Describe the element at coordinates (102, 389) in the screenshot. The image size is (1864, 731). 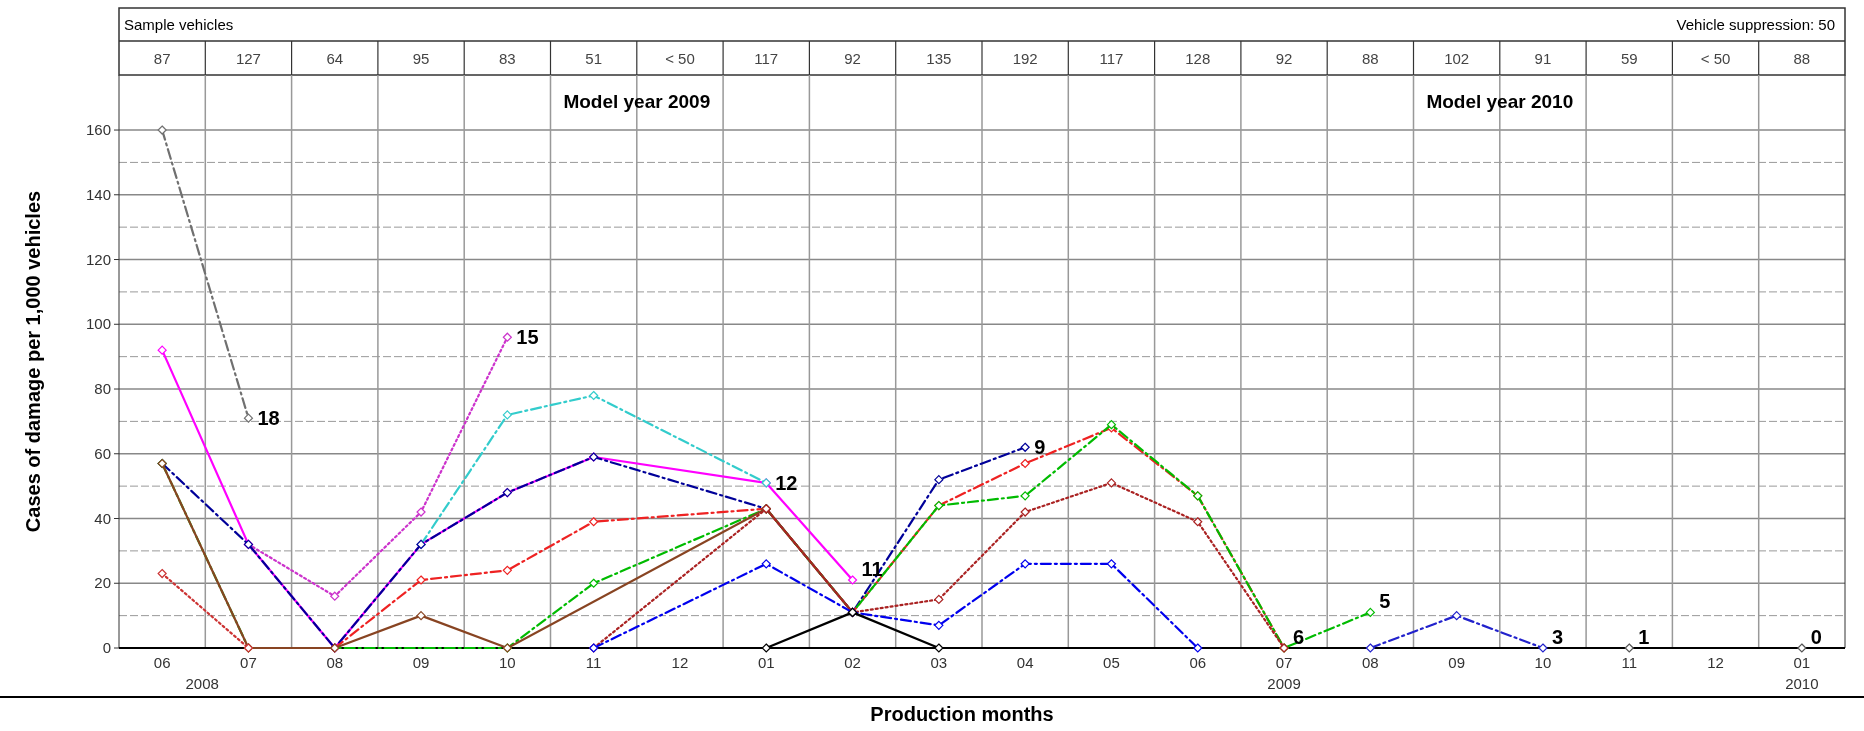
I see `y-tick-label: 80` at that location.